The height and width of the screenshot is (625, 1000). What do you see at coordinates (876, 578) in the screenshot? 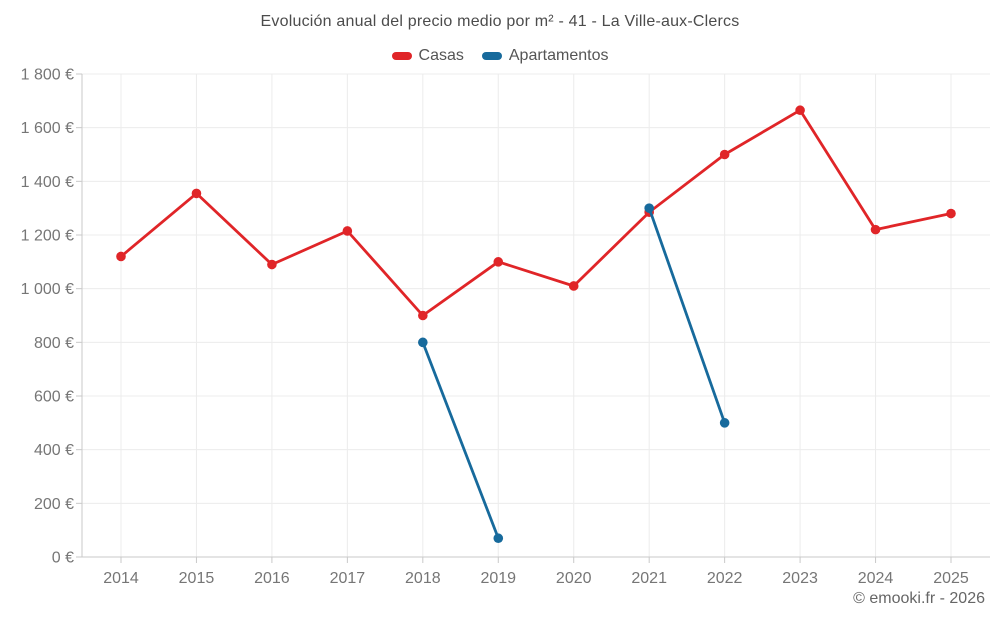
I see `x-tick-label: 2024` at bounding box center [876, 578].